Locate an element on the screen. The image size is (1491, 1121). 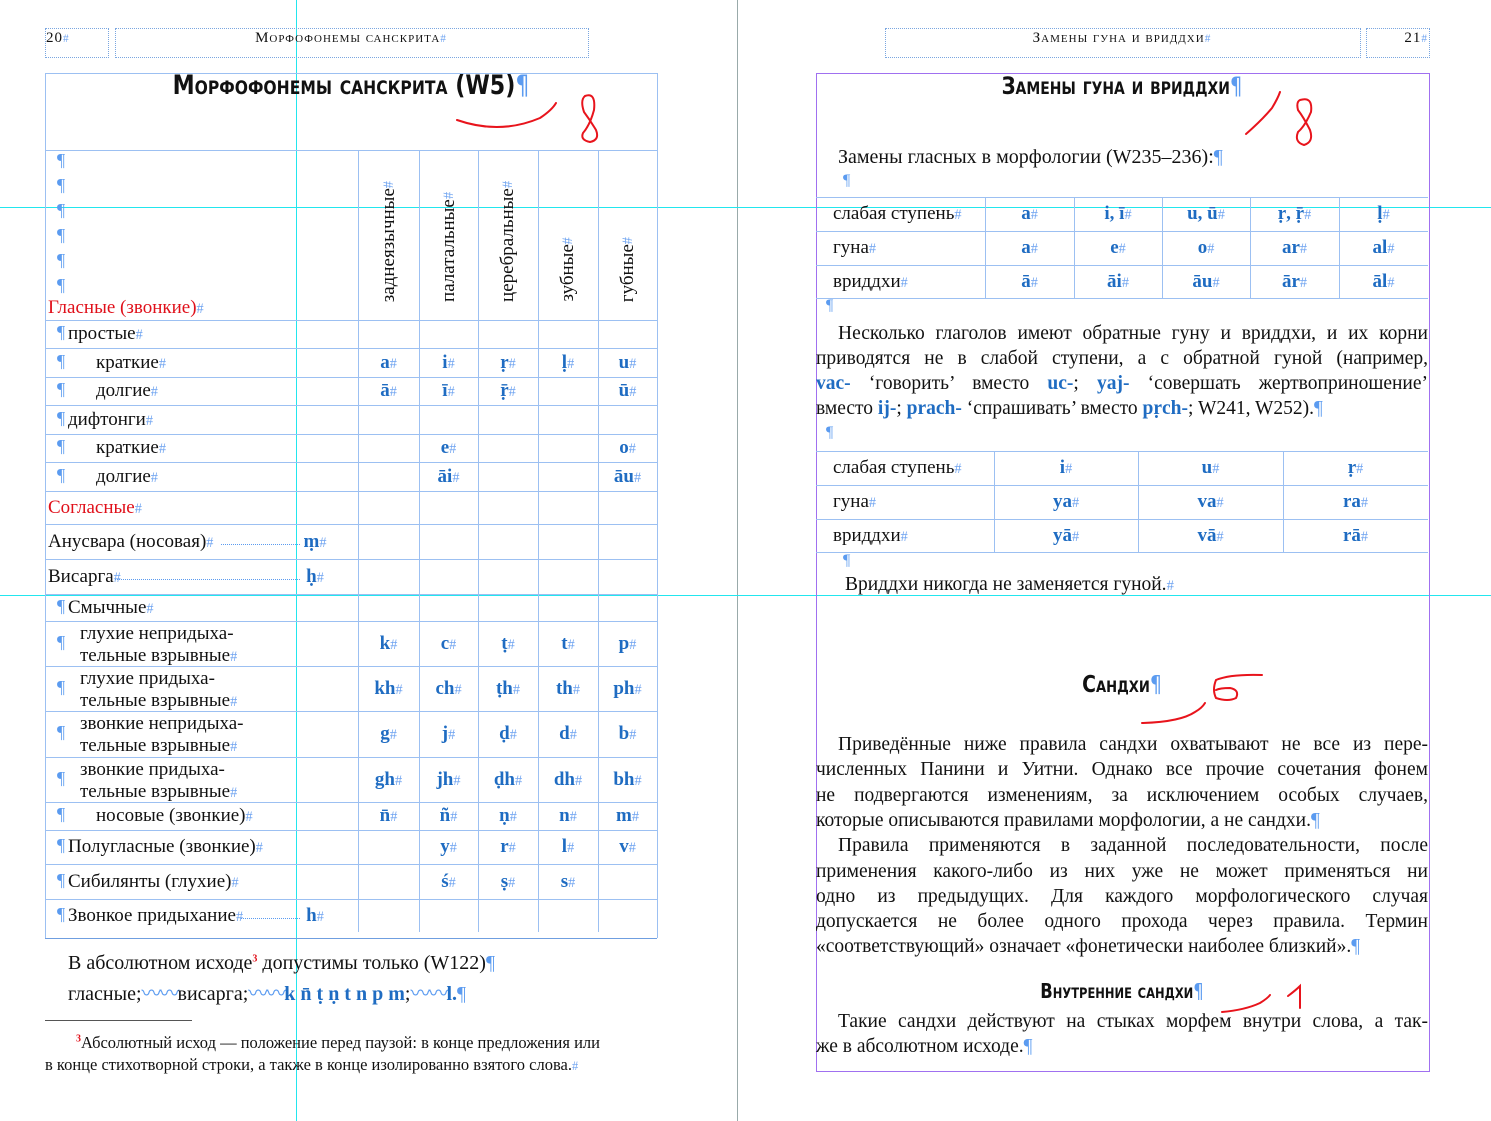
row-label: долгие is located at coordinates (127, 391).